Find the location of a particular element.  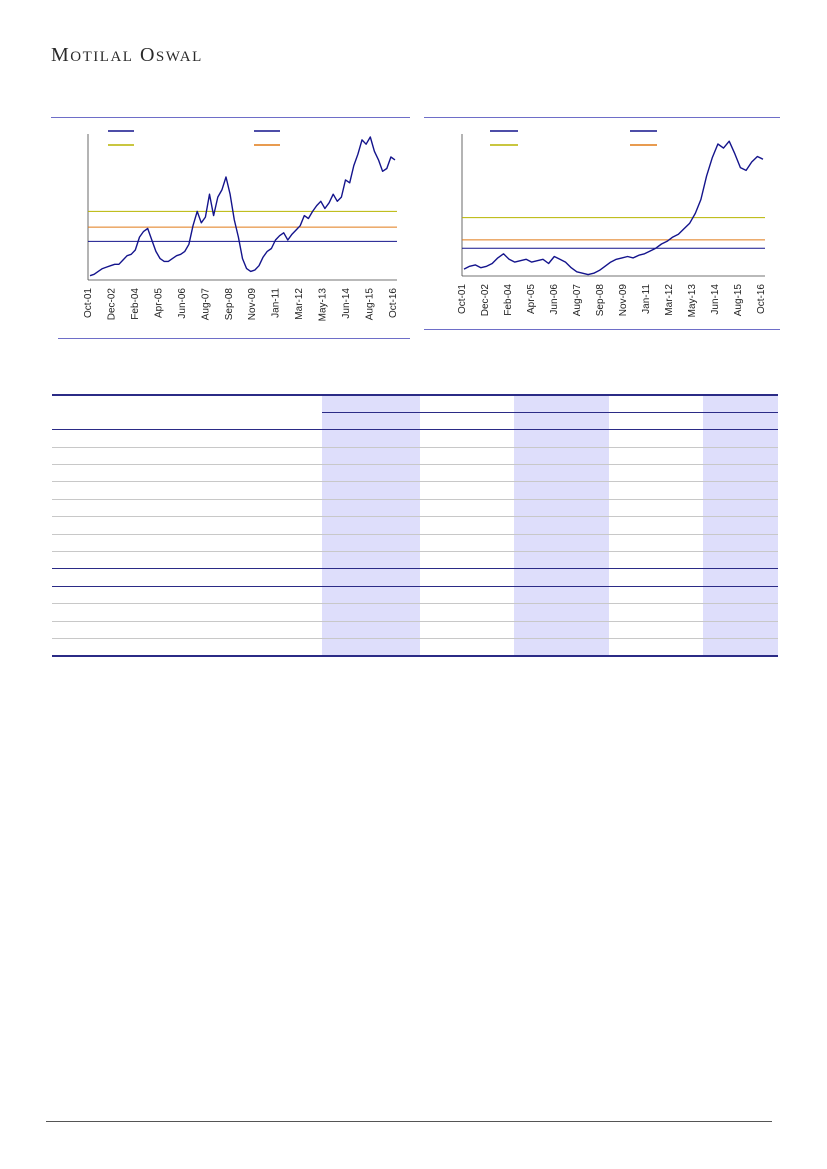

left-exhibit-bottom-rule is located at coordinates (234, 338).